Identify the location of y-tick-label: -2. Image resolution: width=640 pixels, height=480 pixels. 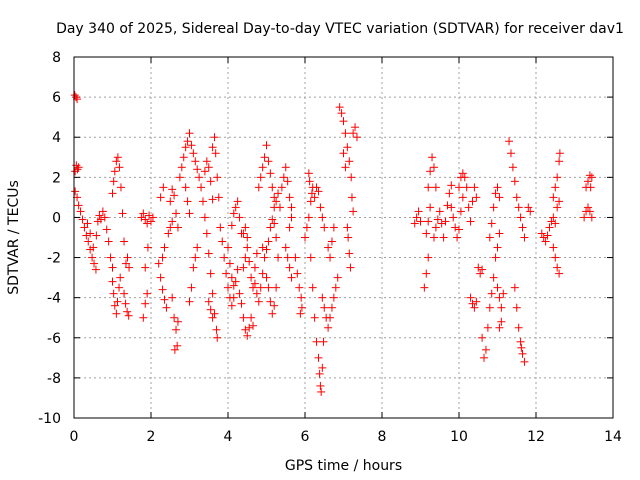
(54, 259).